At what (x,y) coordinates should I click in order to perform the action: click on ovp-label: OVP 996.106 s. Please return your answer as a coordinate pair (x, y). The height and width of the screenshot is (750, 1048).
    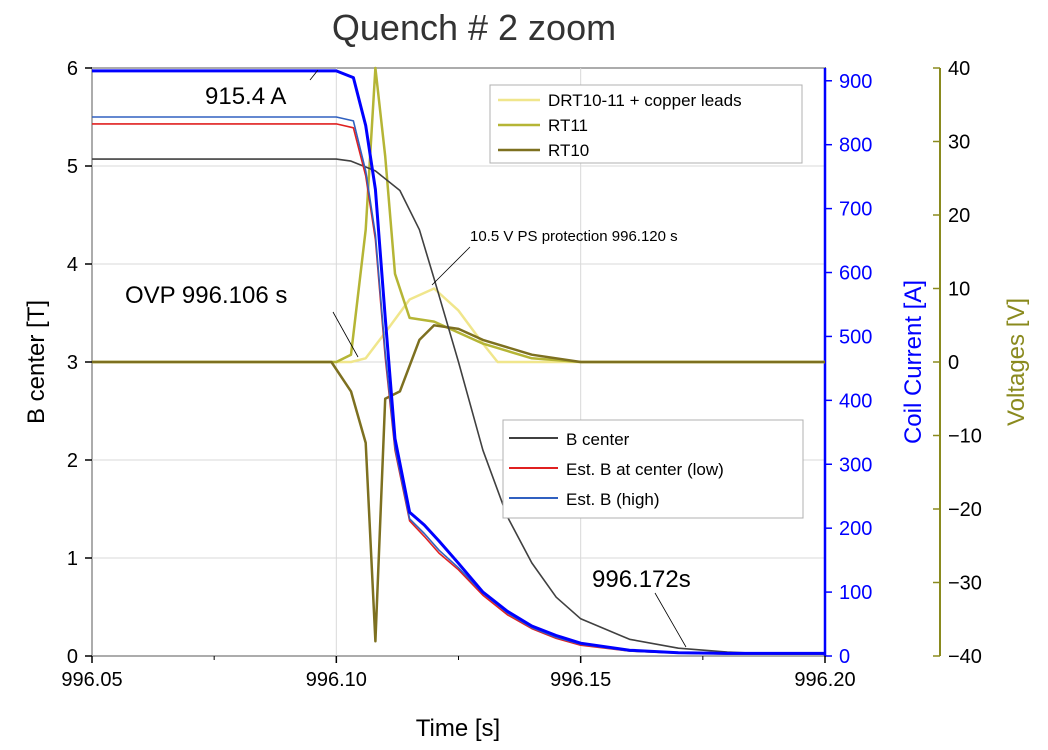
    Looking at the image, I should click on (206, 295).